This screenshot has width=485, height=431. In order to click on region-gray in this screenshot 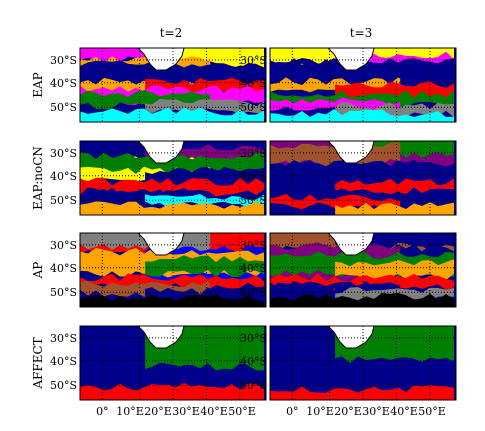, I will do `click(204, 107)`.